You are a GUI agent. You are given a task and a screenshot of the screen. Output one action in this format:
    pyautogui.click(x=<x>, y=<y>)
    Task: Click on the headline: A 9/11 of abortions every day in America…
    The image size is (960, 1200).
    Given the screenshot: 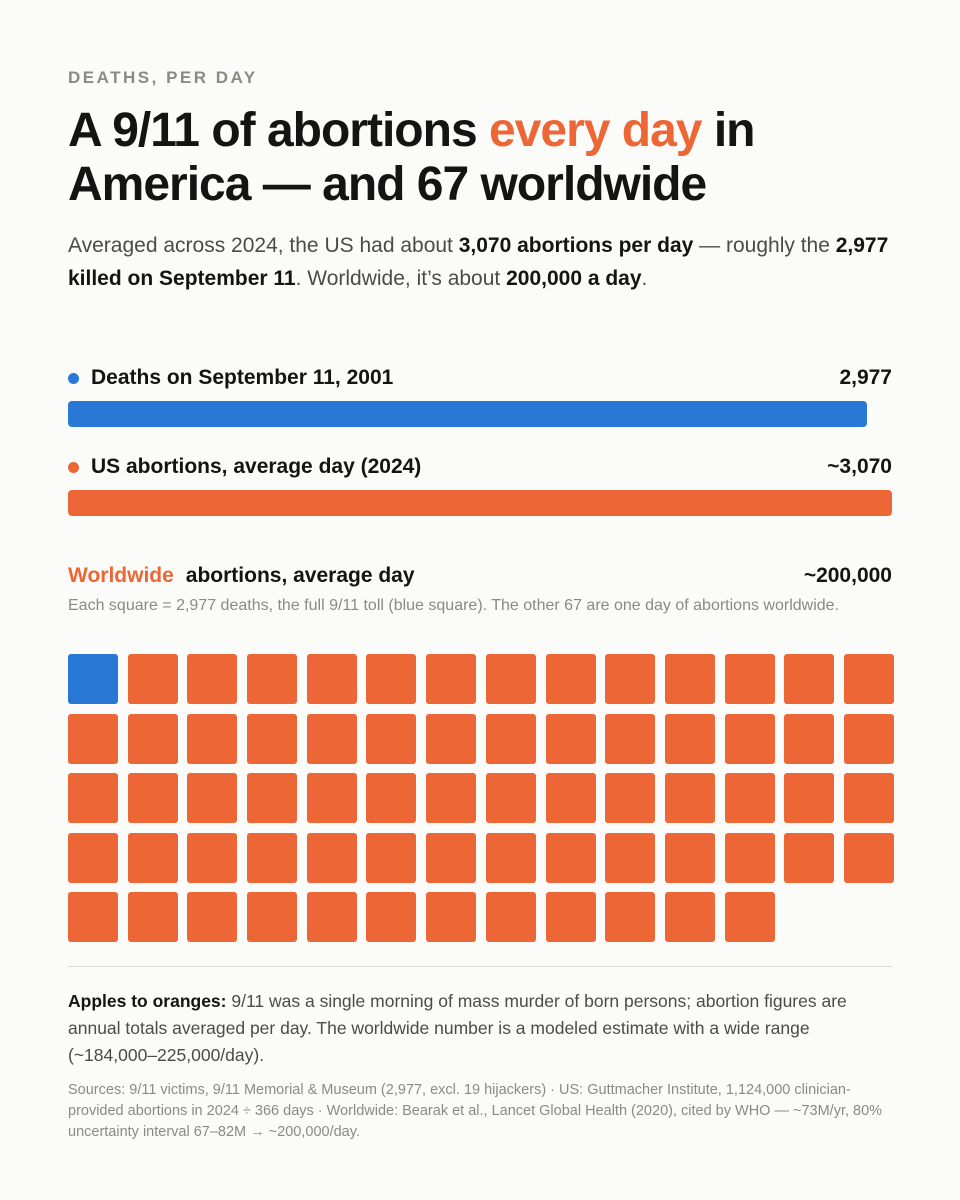 What is the action you would take?
    pyautogui.click(x=488, y=158)
    